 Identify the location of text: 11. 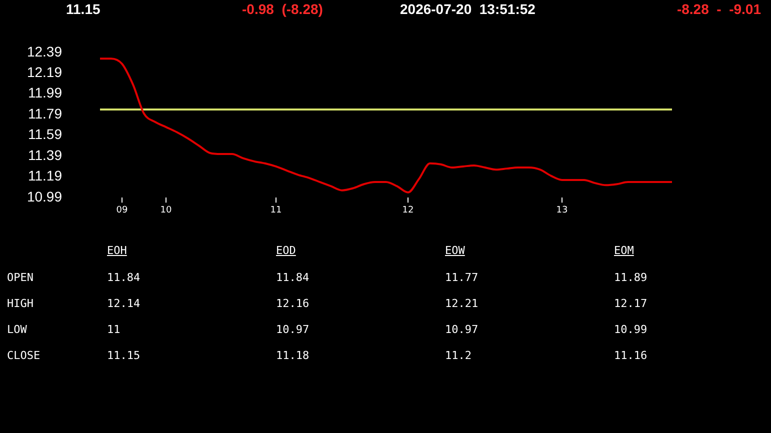
(113, 329).